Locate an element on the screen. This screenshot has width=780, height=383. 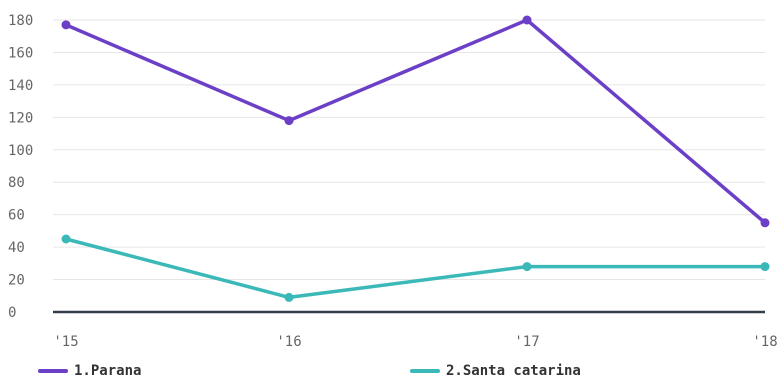
y-tick-label: 120 is located at coordinates (20, 118).